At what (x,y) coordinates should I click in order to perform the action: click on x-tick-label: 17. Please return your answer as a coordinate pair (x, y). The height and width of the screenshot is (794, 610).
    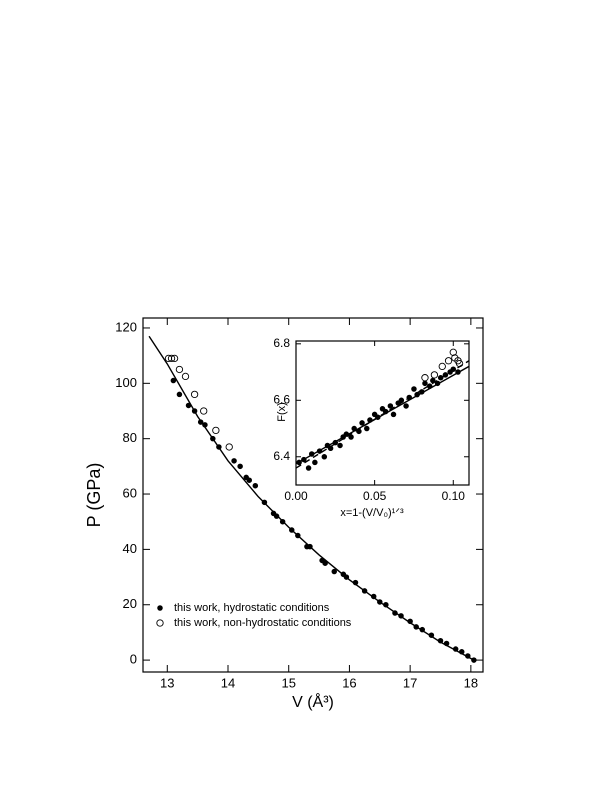
    Looking at the image, I should click on (410, 682).